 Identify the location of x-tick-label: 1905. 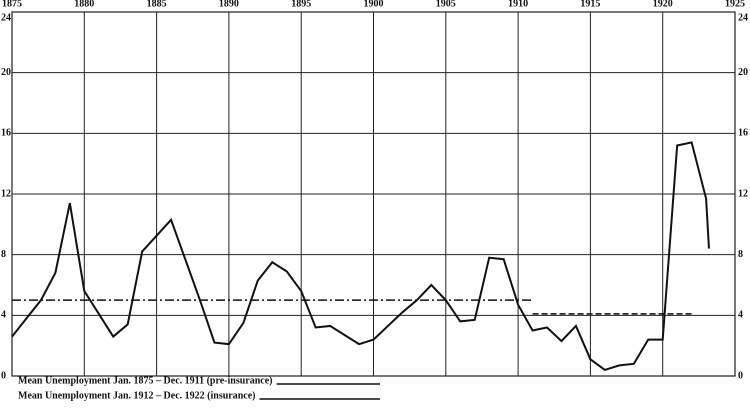
(446, 4).